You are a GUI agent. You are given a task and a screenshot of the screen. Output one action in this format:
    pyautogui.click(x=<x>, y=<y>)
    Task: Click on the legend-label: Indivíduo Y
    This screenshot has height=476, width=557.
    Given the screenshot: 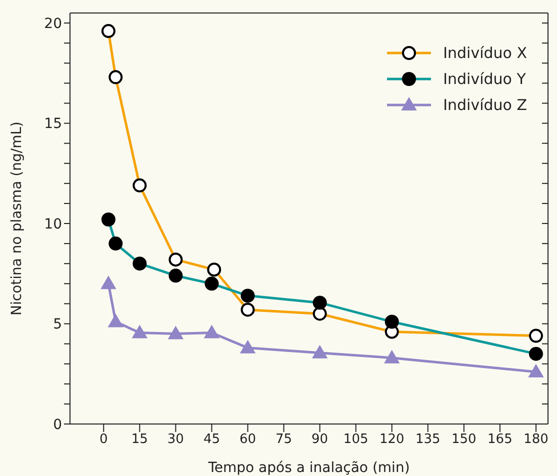 What is the action you would take?
    pyautogui.click(x=484, y=79)
    